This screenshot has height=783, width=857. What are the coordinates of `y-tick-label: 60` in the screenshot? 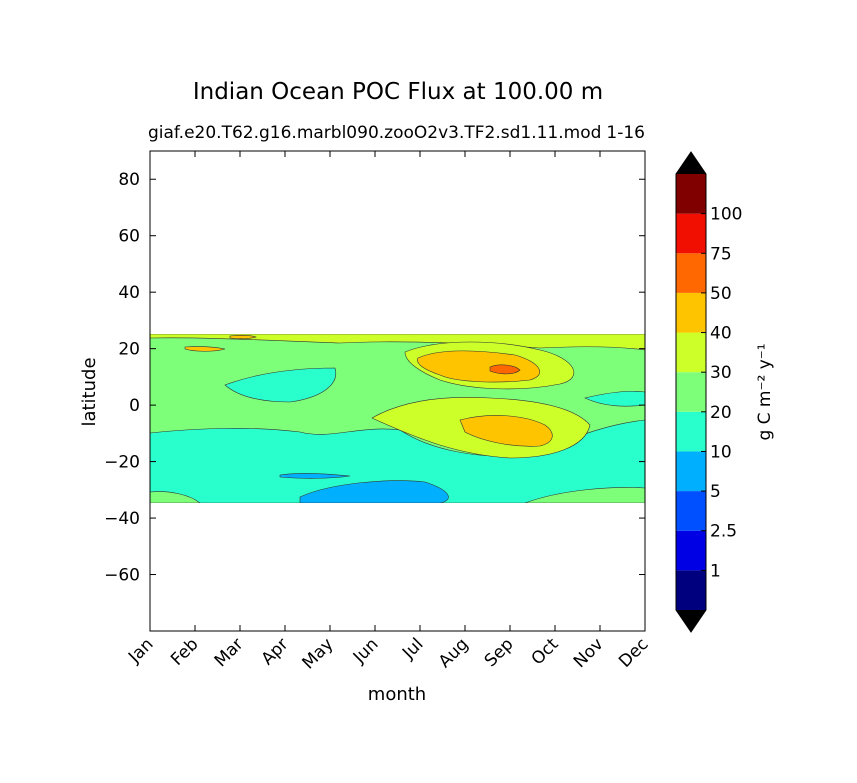 It's located at (129, 237).